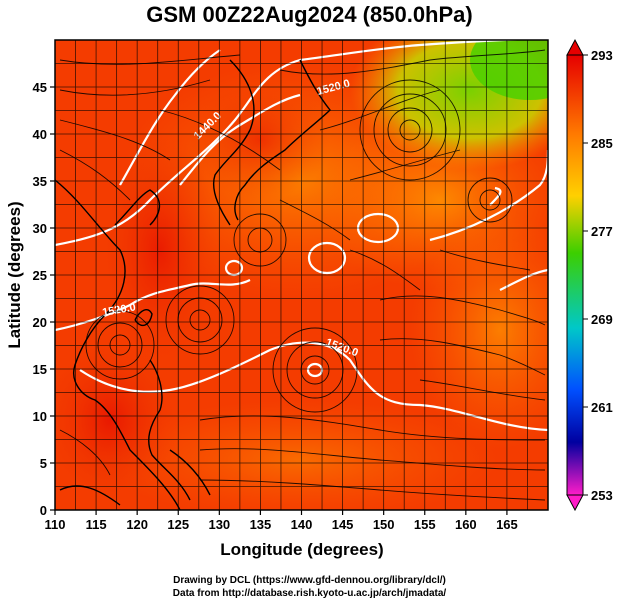  Describe the element at coordinates (43, 510) in the screenshot. I see `y-tick-label: 0` at that location.